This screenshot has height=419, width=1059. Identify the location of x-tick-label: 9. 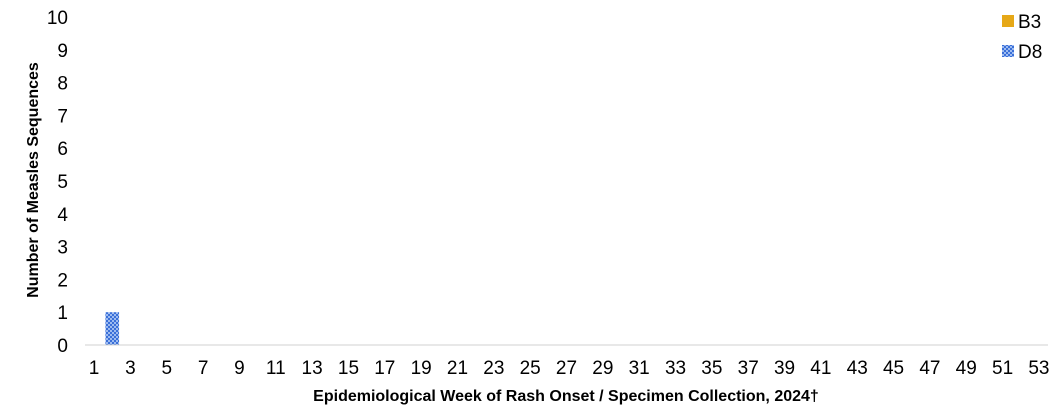
(239, 368).